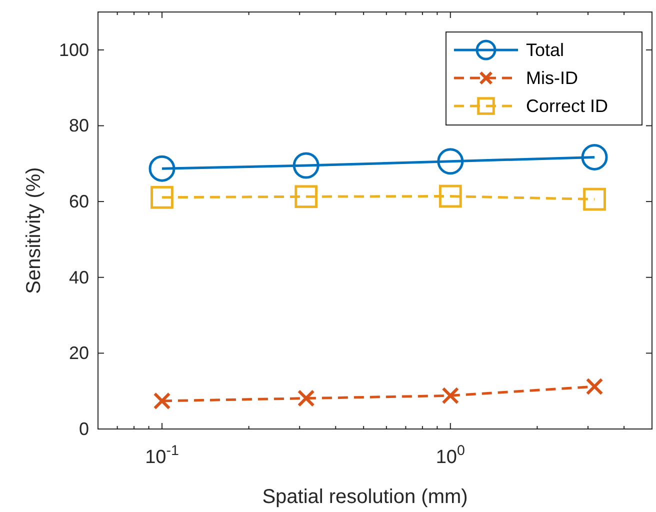  What do you see at coordinates (365, 497) in the screenshot?
I see `x-axis-title: Spatial resolution (mm)` at bounding box center [365, 497].